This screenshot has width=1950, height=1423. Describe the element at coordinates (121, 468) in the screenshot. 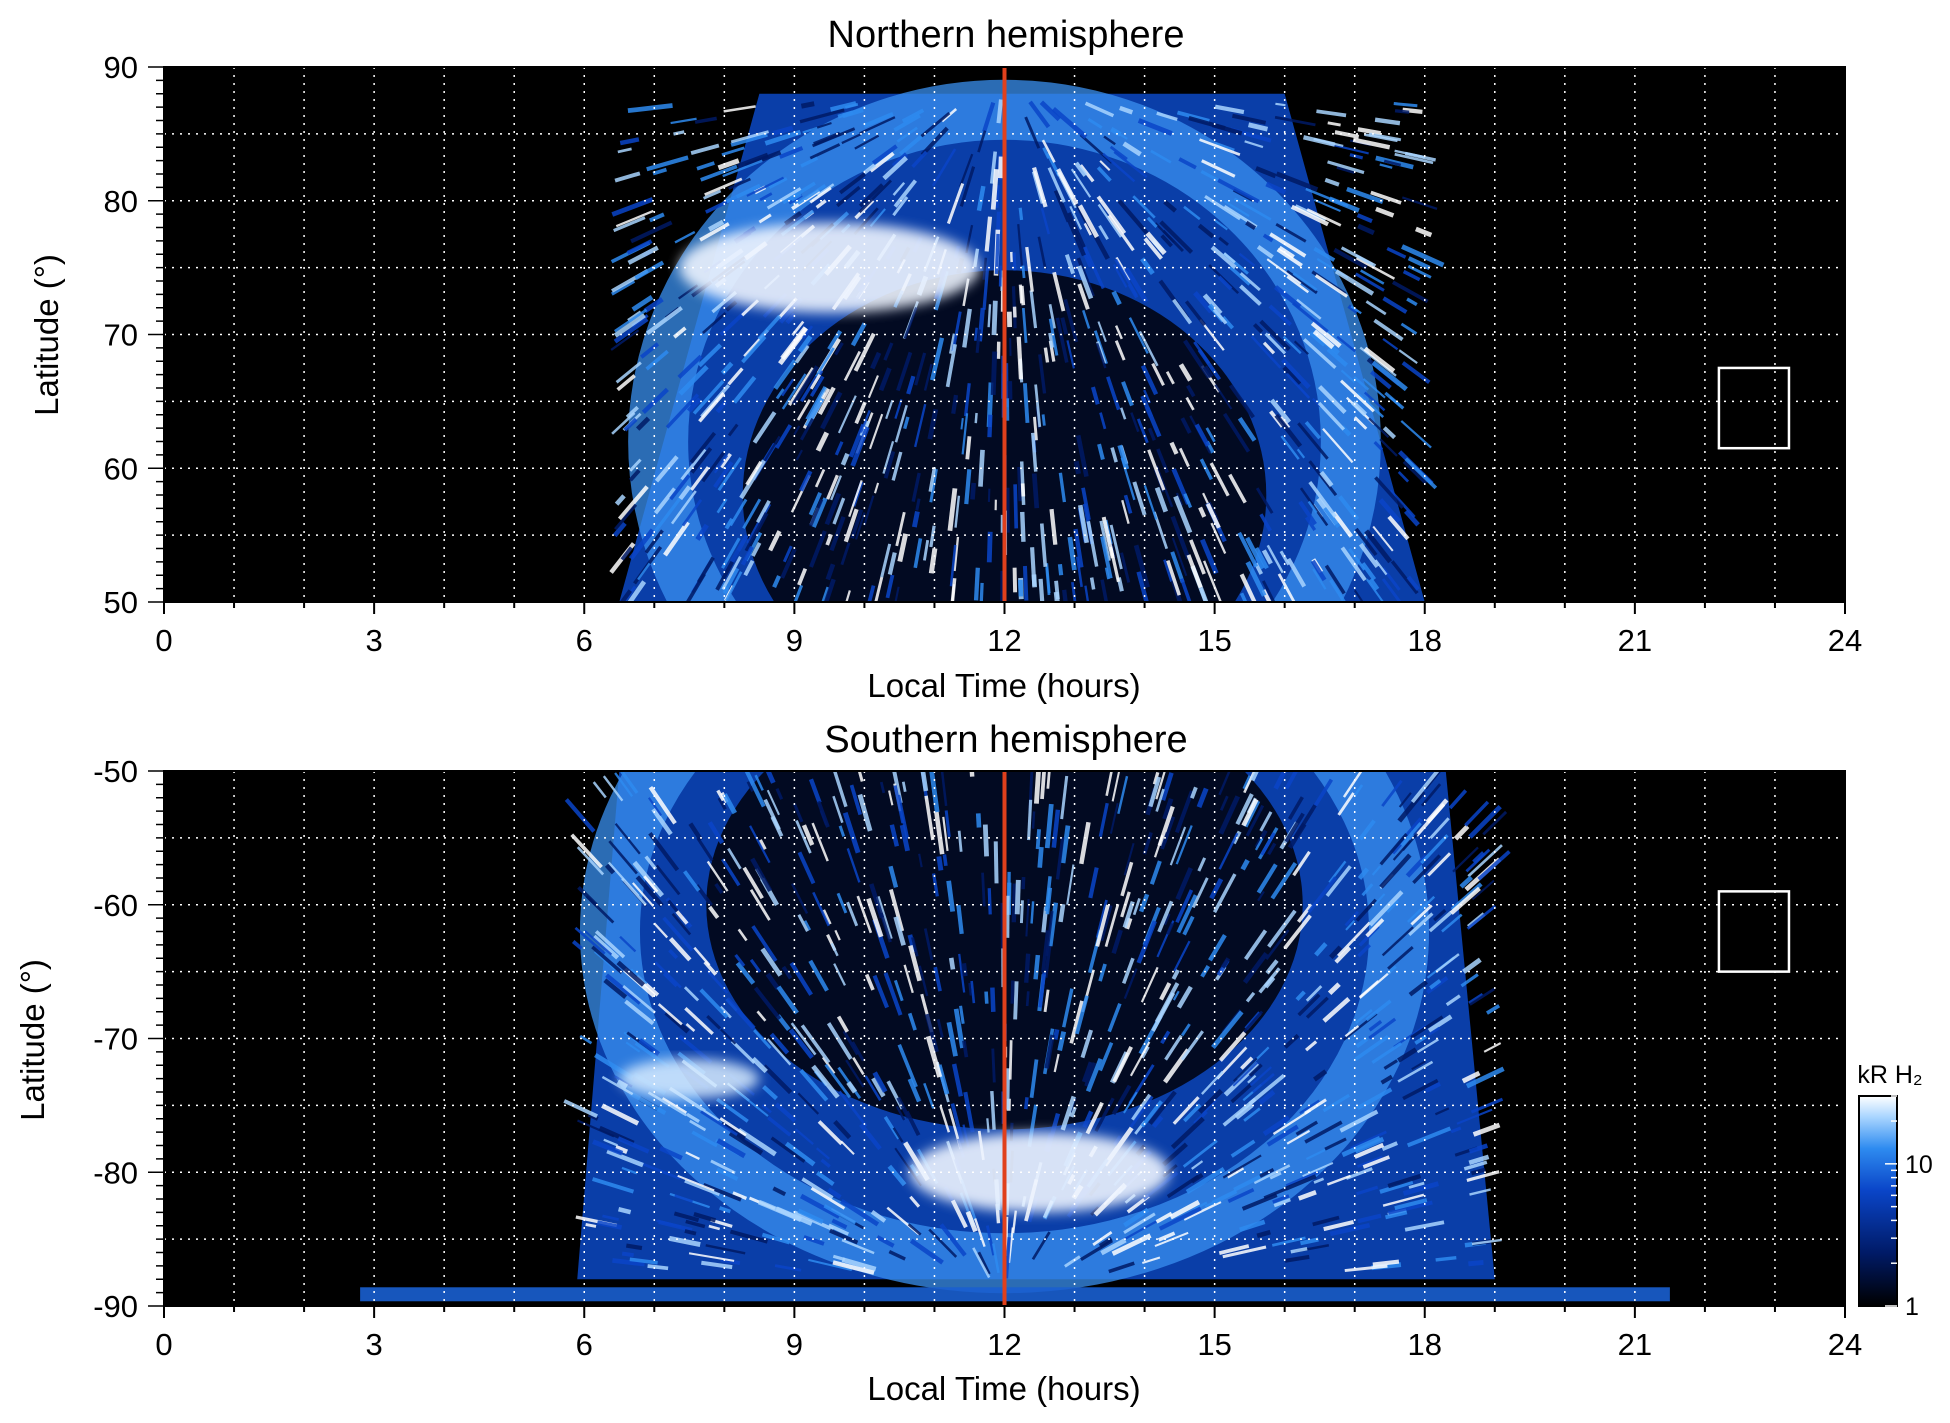

I see `y-tick-label: 60` at that location.